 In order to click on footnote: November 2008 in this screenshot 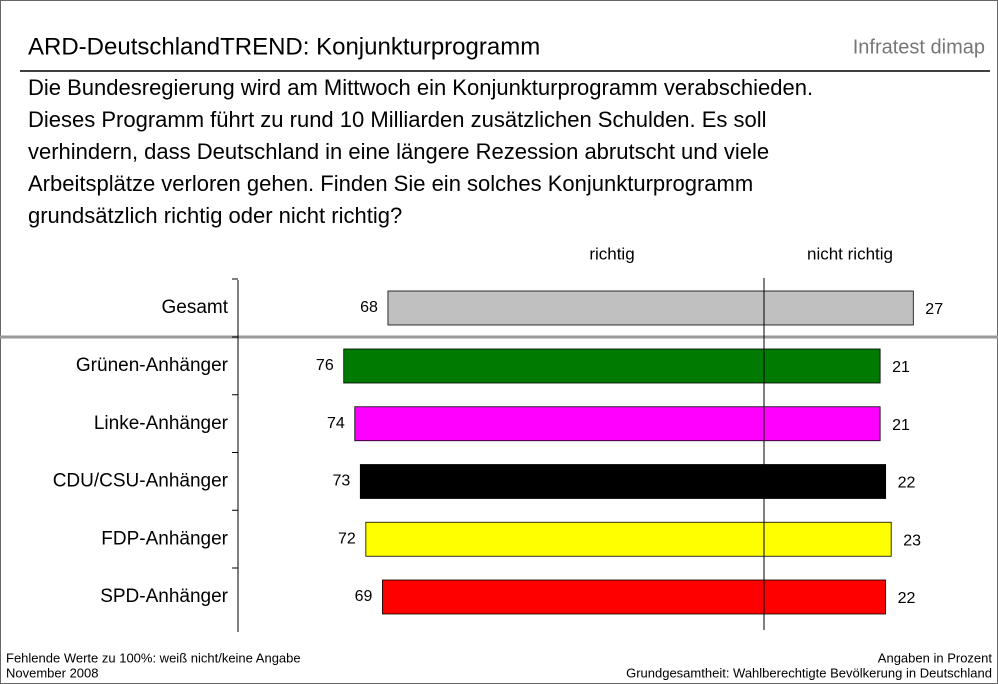, I will do `click(52, 672)`.